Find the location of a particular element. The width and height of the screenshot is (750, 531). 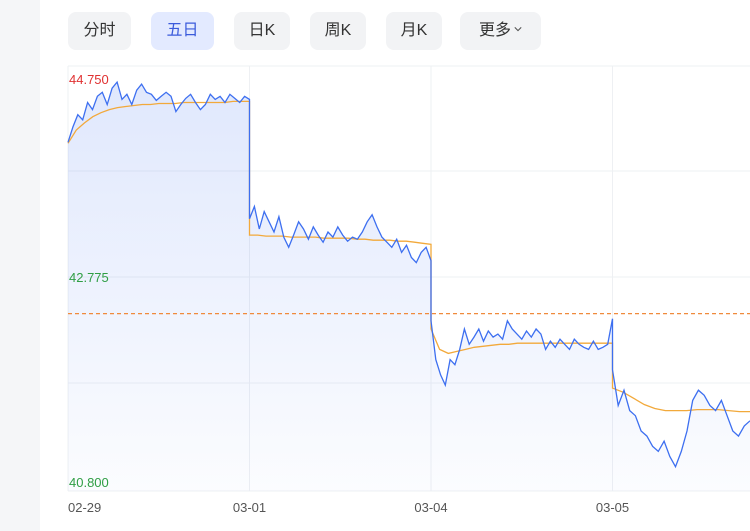

tab-label: 月K is located at coordinates (414, 30).